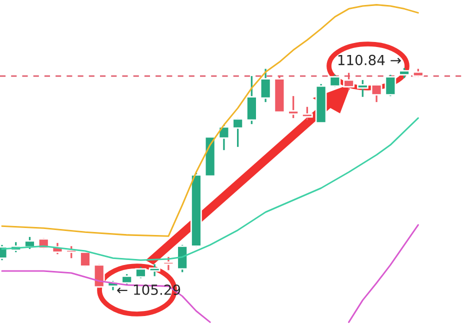 This screenshot has width=462, height=325. Describe the element at coordinates (369, 60) in the screenshot. I see `annotation: 110.84 →` at that location.